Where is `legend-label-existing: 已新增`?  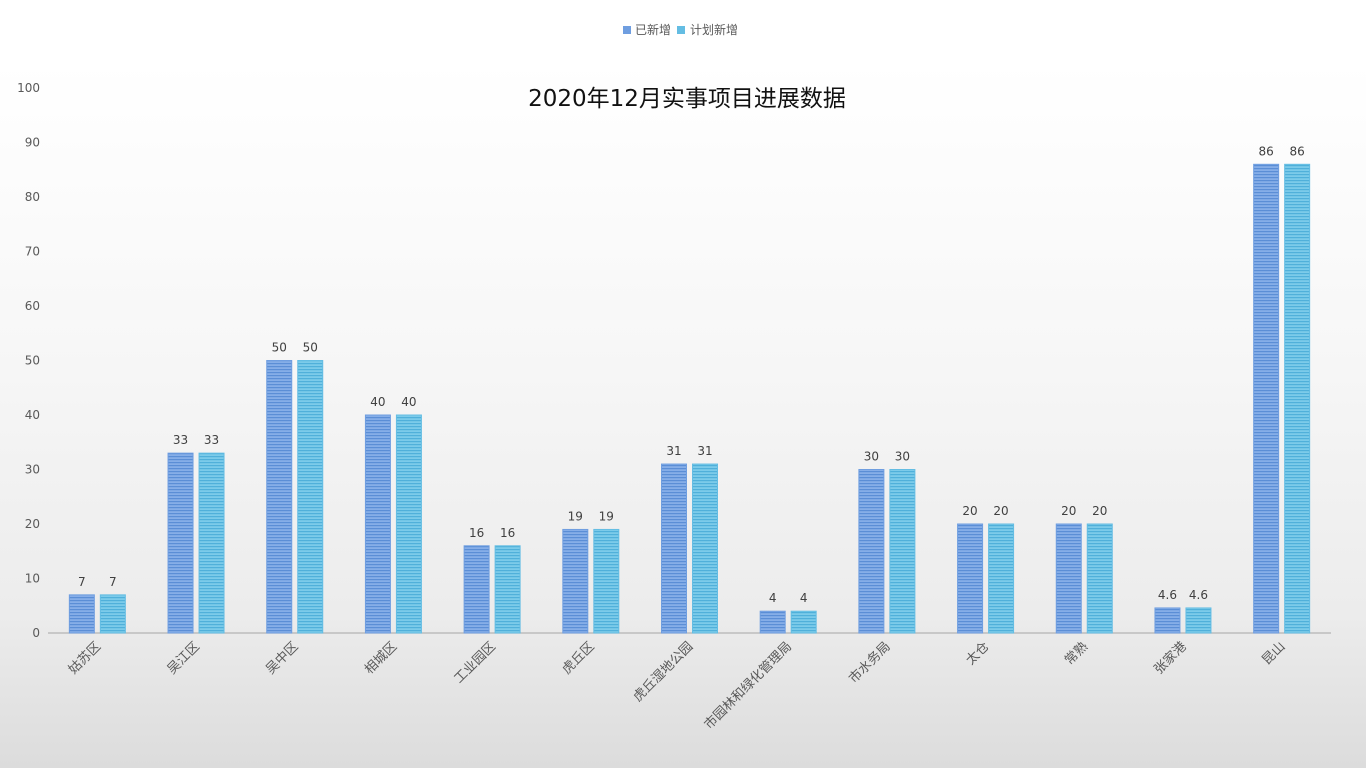
legend-label-existing: 已新增 is located at coordinates (653, 29).